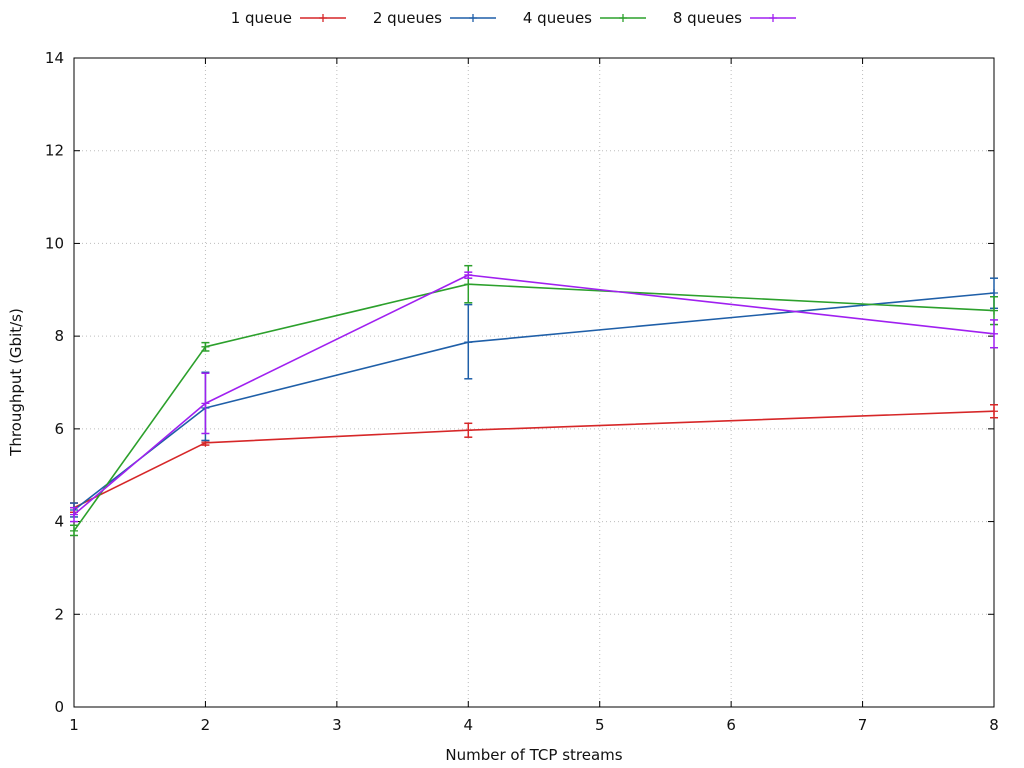  Describe the element at coordinates (54, 151) in the screenshot. I see `y-tick-label: 12` at that location.